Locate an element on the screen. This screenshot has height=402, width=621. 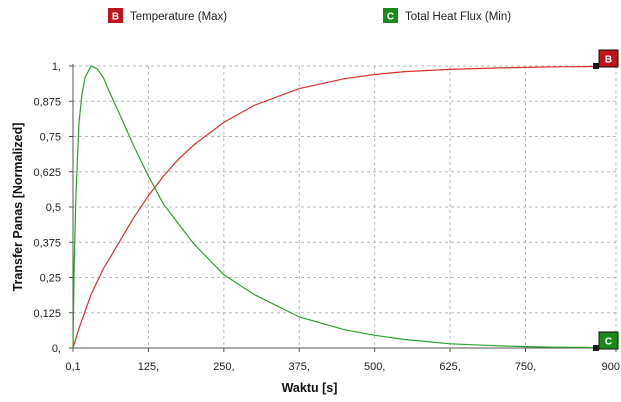
y-tick-label: 0,875 is located at coordinates (47, 102).